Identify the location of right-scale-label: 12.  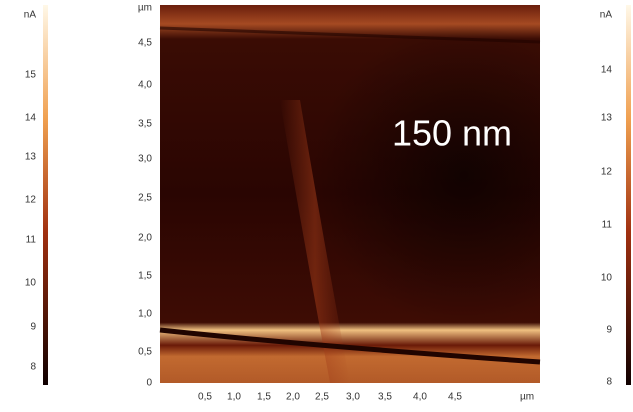
(607, 172).